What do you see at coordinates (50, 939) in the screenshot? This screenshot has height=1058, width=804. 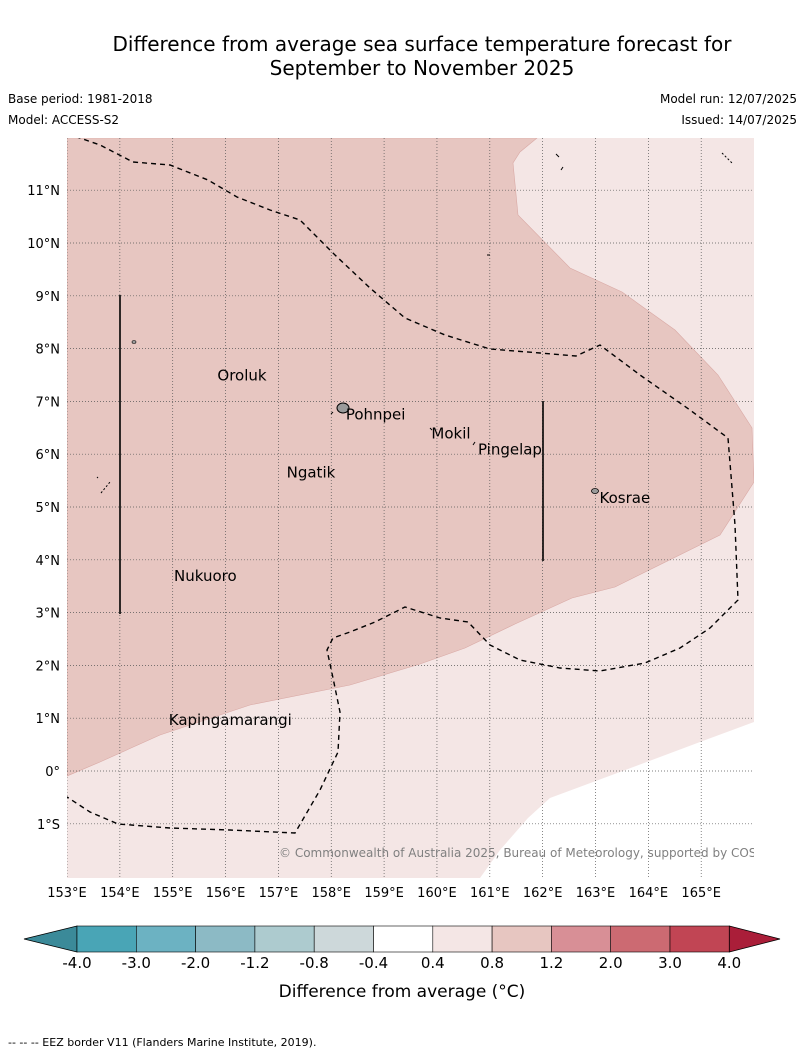 I see `colorbar-under-arrow` at bounding box center [50, 939].